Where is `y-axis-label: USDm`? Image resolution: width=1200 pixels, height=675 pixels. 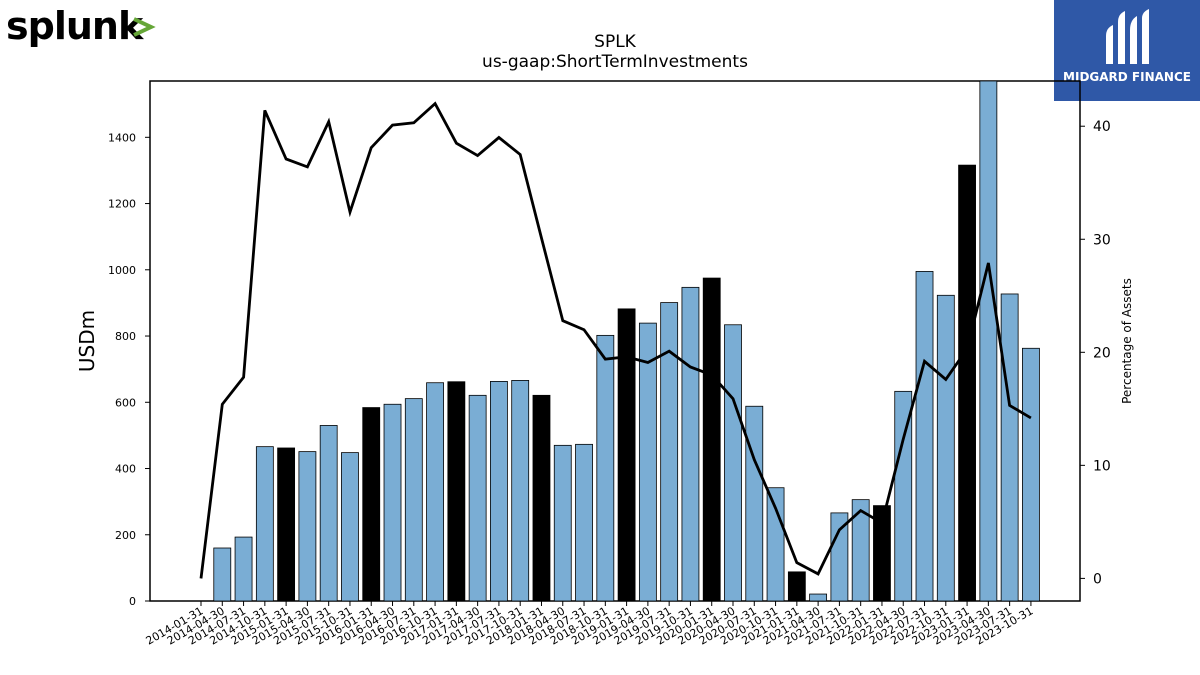
y-axis-label: USDm is located at coordinates (87, 341).